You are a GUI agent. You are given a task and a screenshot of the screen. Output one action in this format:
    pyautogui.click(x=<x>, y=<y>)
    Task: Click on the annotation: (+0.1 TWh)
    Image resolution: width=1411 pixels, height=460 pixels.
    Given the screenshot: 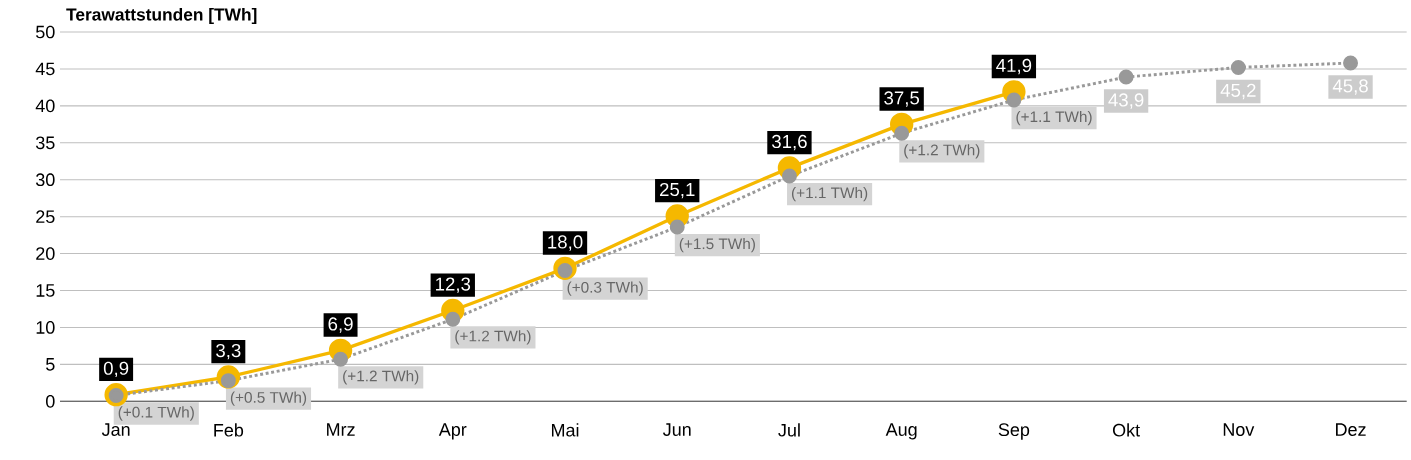 What is the action you would take?
    pyautogui.click(x=156, y=413)
    